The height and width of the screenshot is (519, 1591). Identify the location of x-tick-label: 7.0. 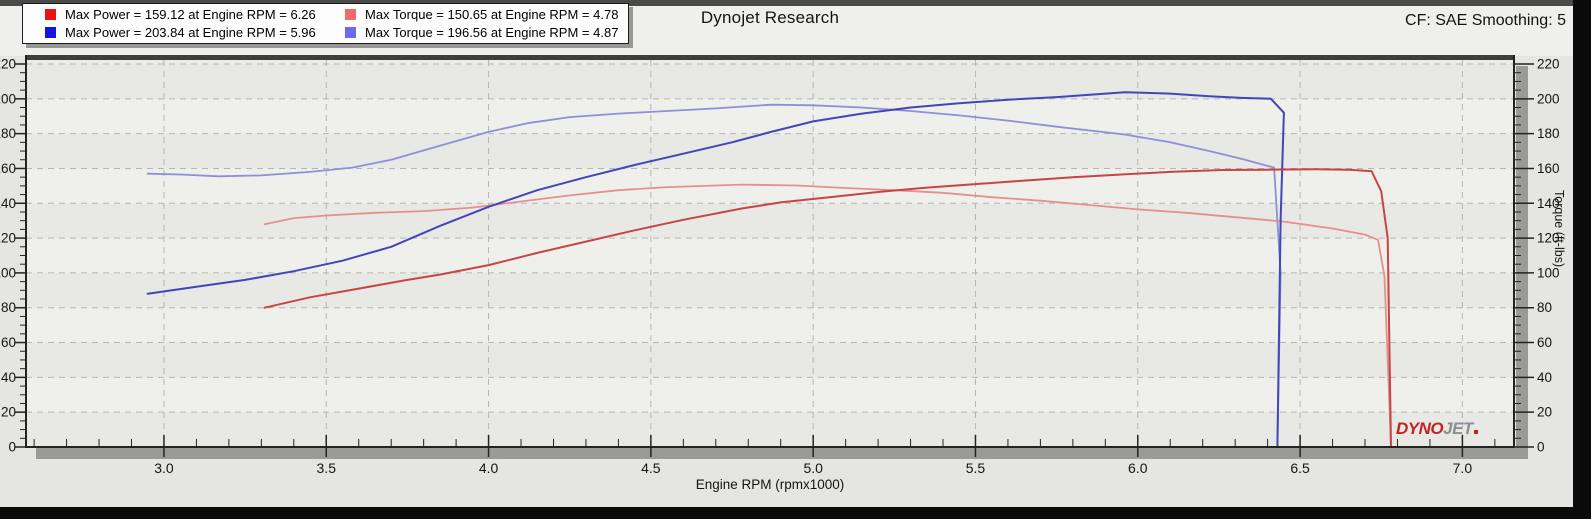
(1463, 468).